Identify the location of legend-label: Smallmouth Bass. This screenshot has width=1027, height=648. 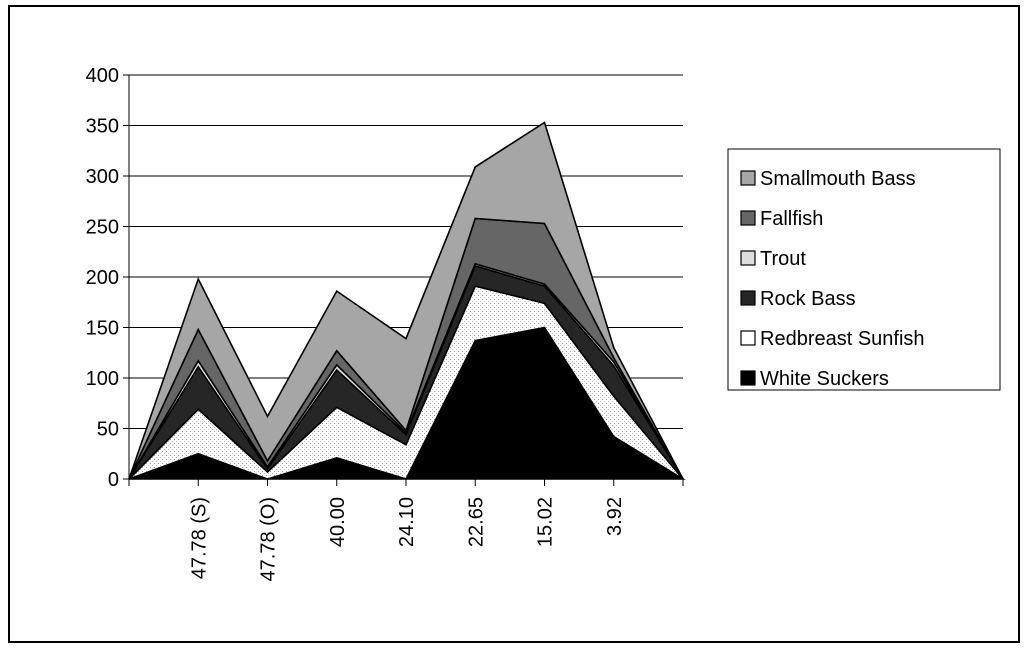
(838, 179).